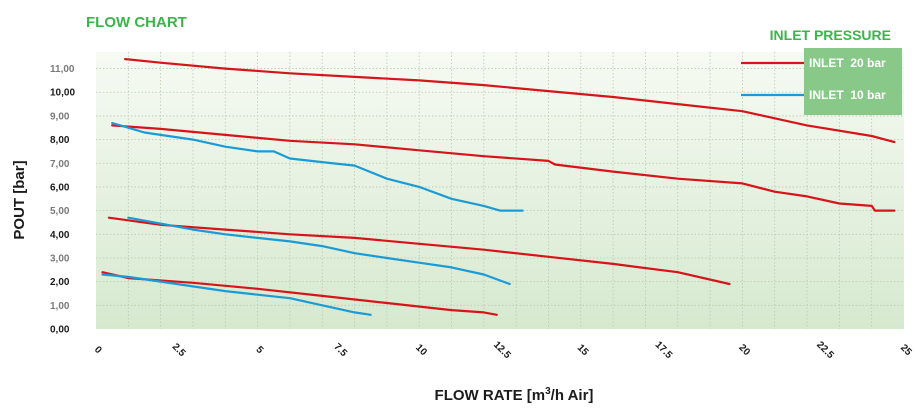 The height and width of the screenshot is (419, 917). Describe the element at coordinates (19, 199) in the screenshot. I see `y-axis-label: POUT [bar]` at that location.